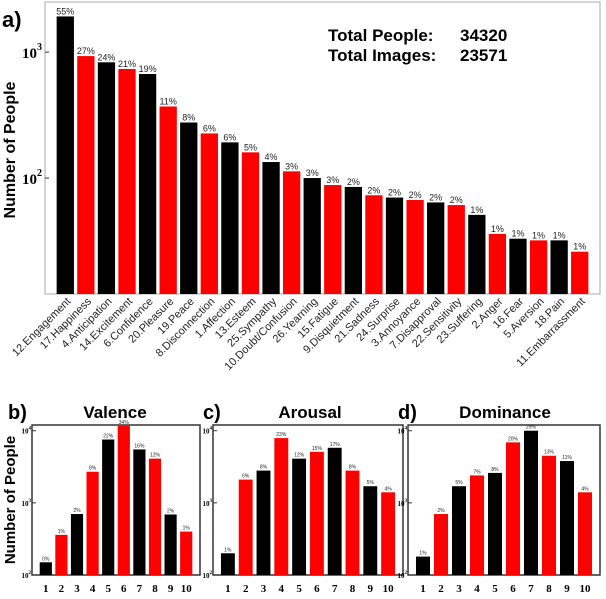 This screenshot has height=599, width=606. Describe the element at coordinates (46, 559) in the screenshot. I see `data-label: 0%` at that location.